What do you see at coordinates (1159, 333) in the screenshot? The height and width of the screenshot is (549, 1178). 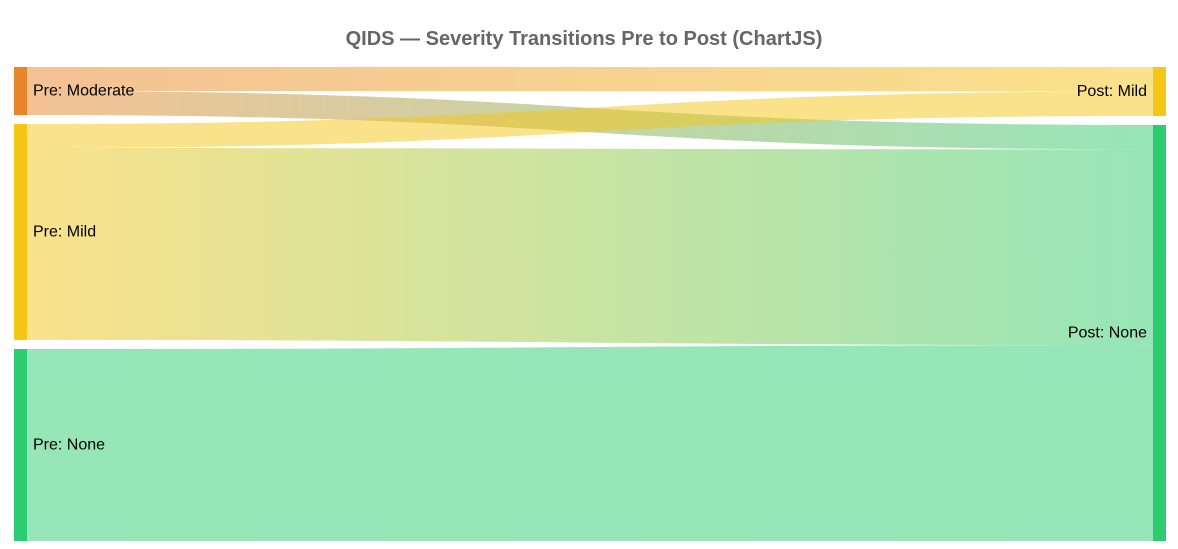 I see `node-post-none` at bounding box center [1159, 333].